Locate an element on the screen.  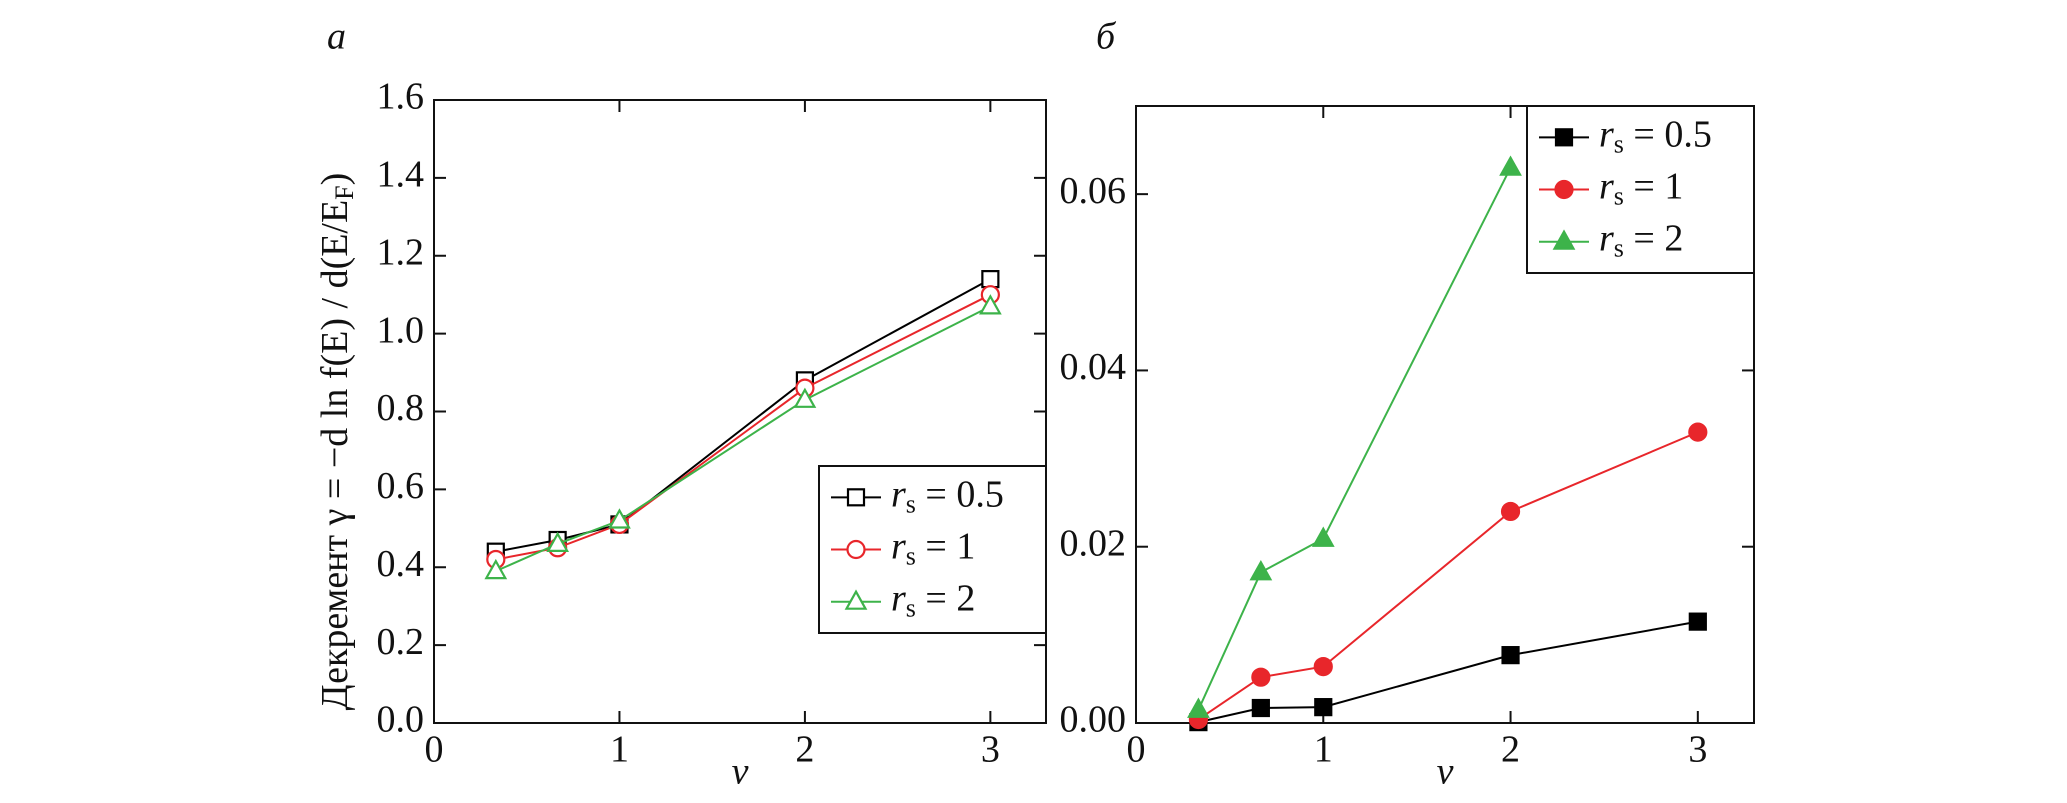
y-axis-label: Декремент γ = −d ln f(E) / d(E/EF) is located at coordinates (336, 442).